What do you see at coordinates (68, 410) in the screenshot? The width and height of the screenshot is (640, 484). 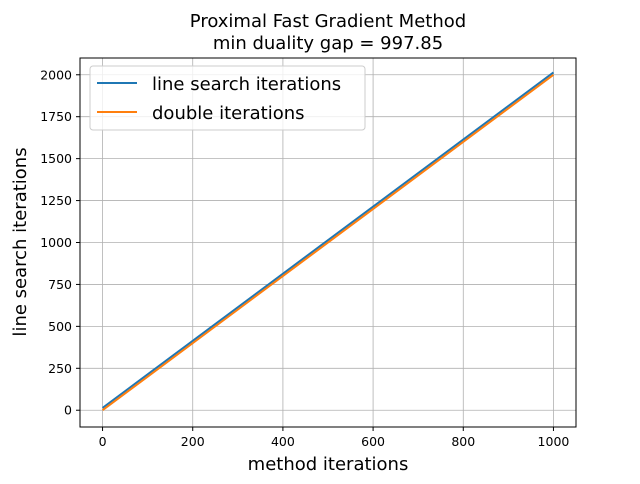 I see `y-tick-label: 0` at bounding box center [68, 410].